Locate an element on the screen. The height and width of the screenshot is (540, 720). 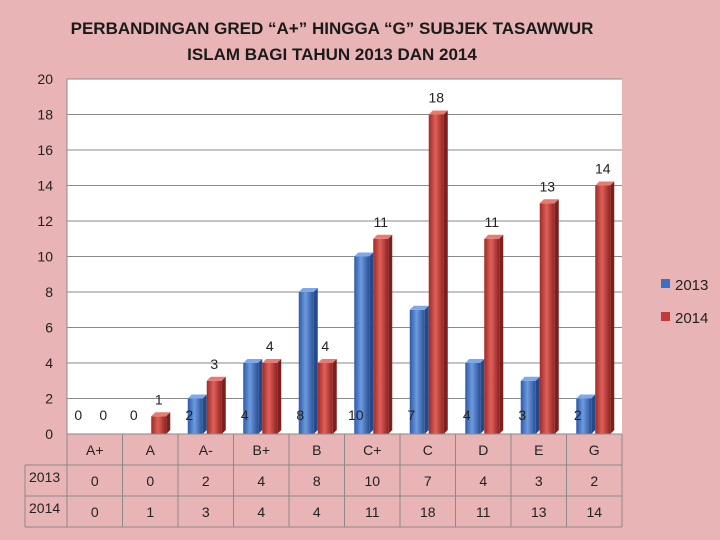
legend-swatch-2014 is located at coordinates (665, 316).